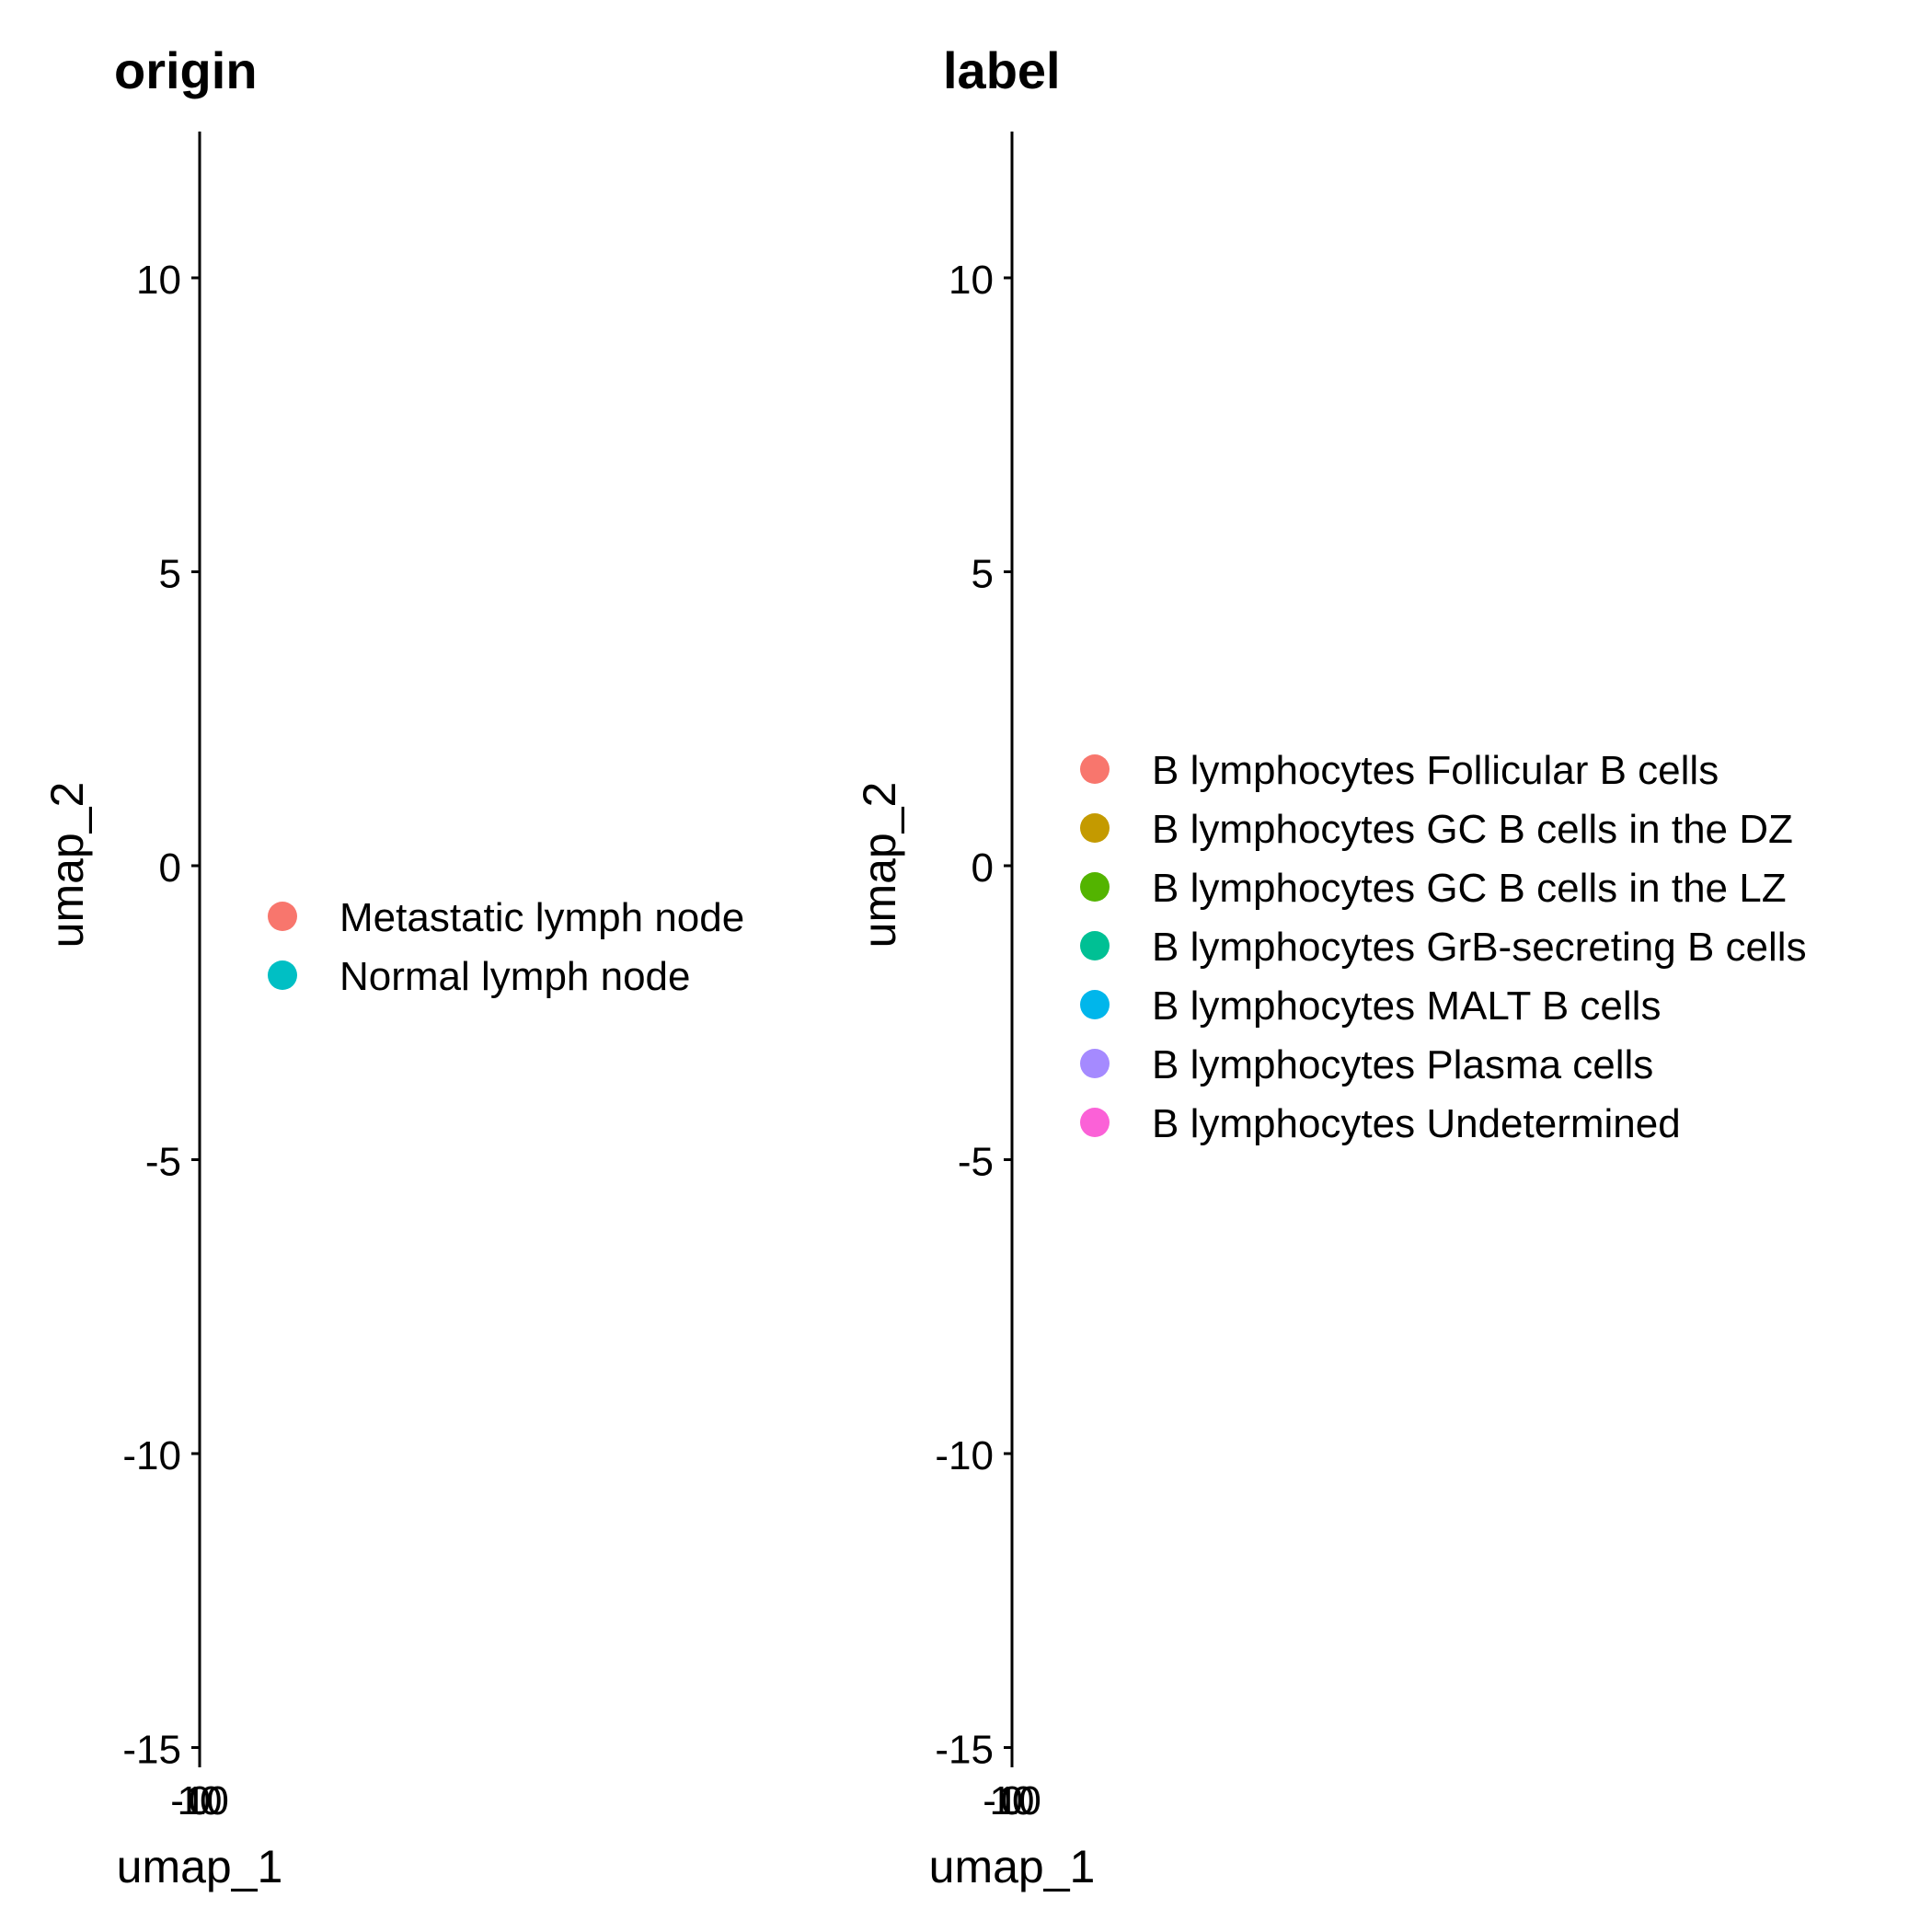  What do you see at coordinates (541, 917) in the screenshot?
I see `legend-label: Metastatic lymph node` at bounding box center [541, 917].